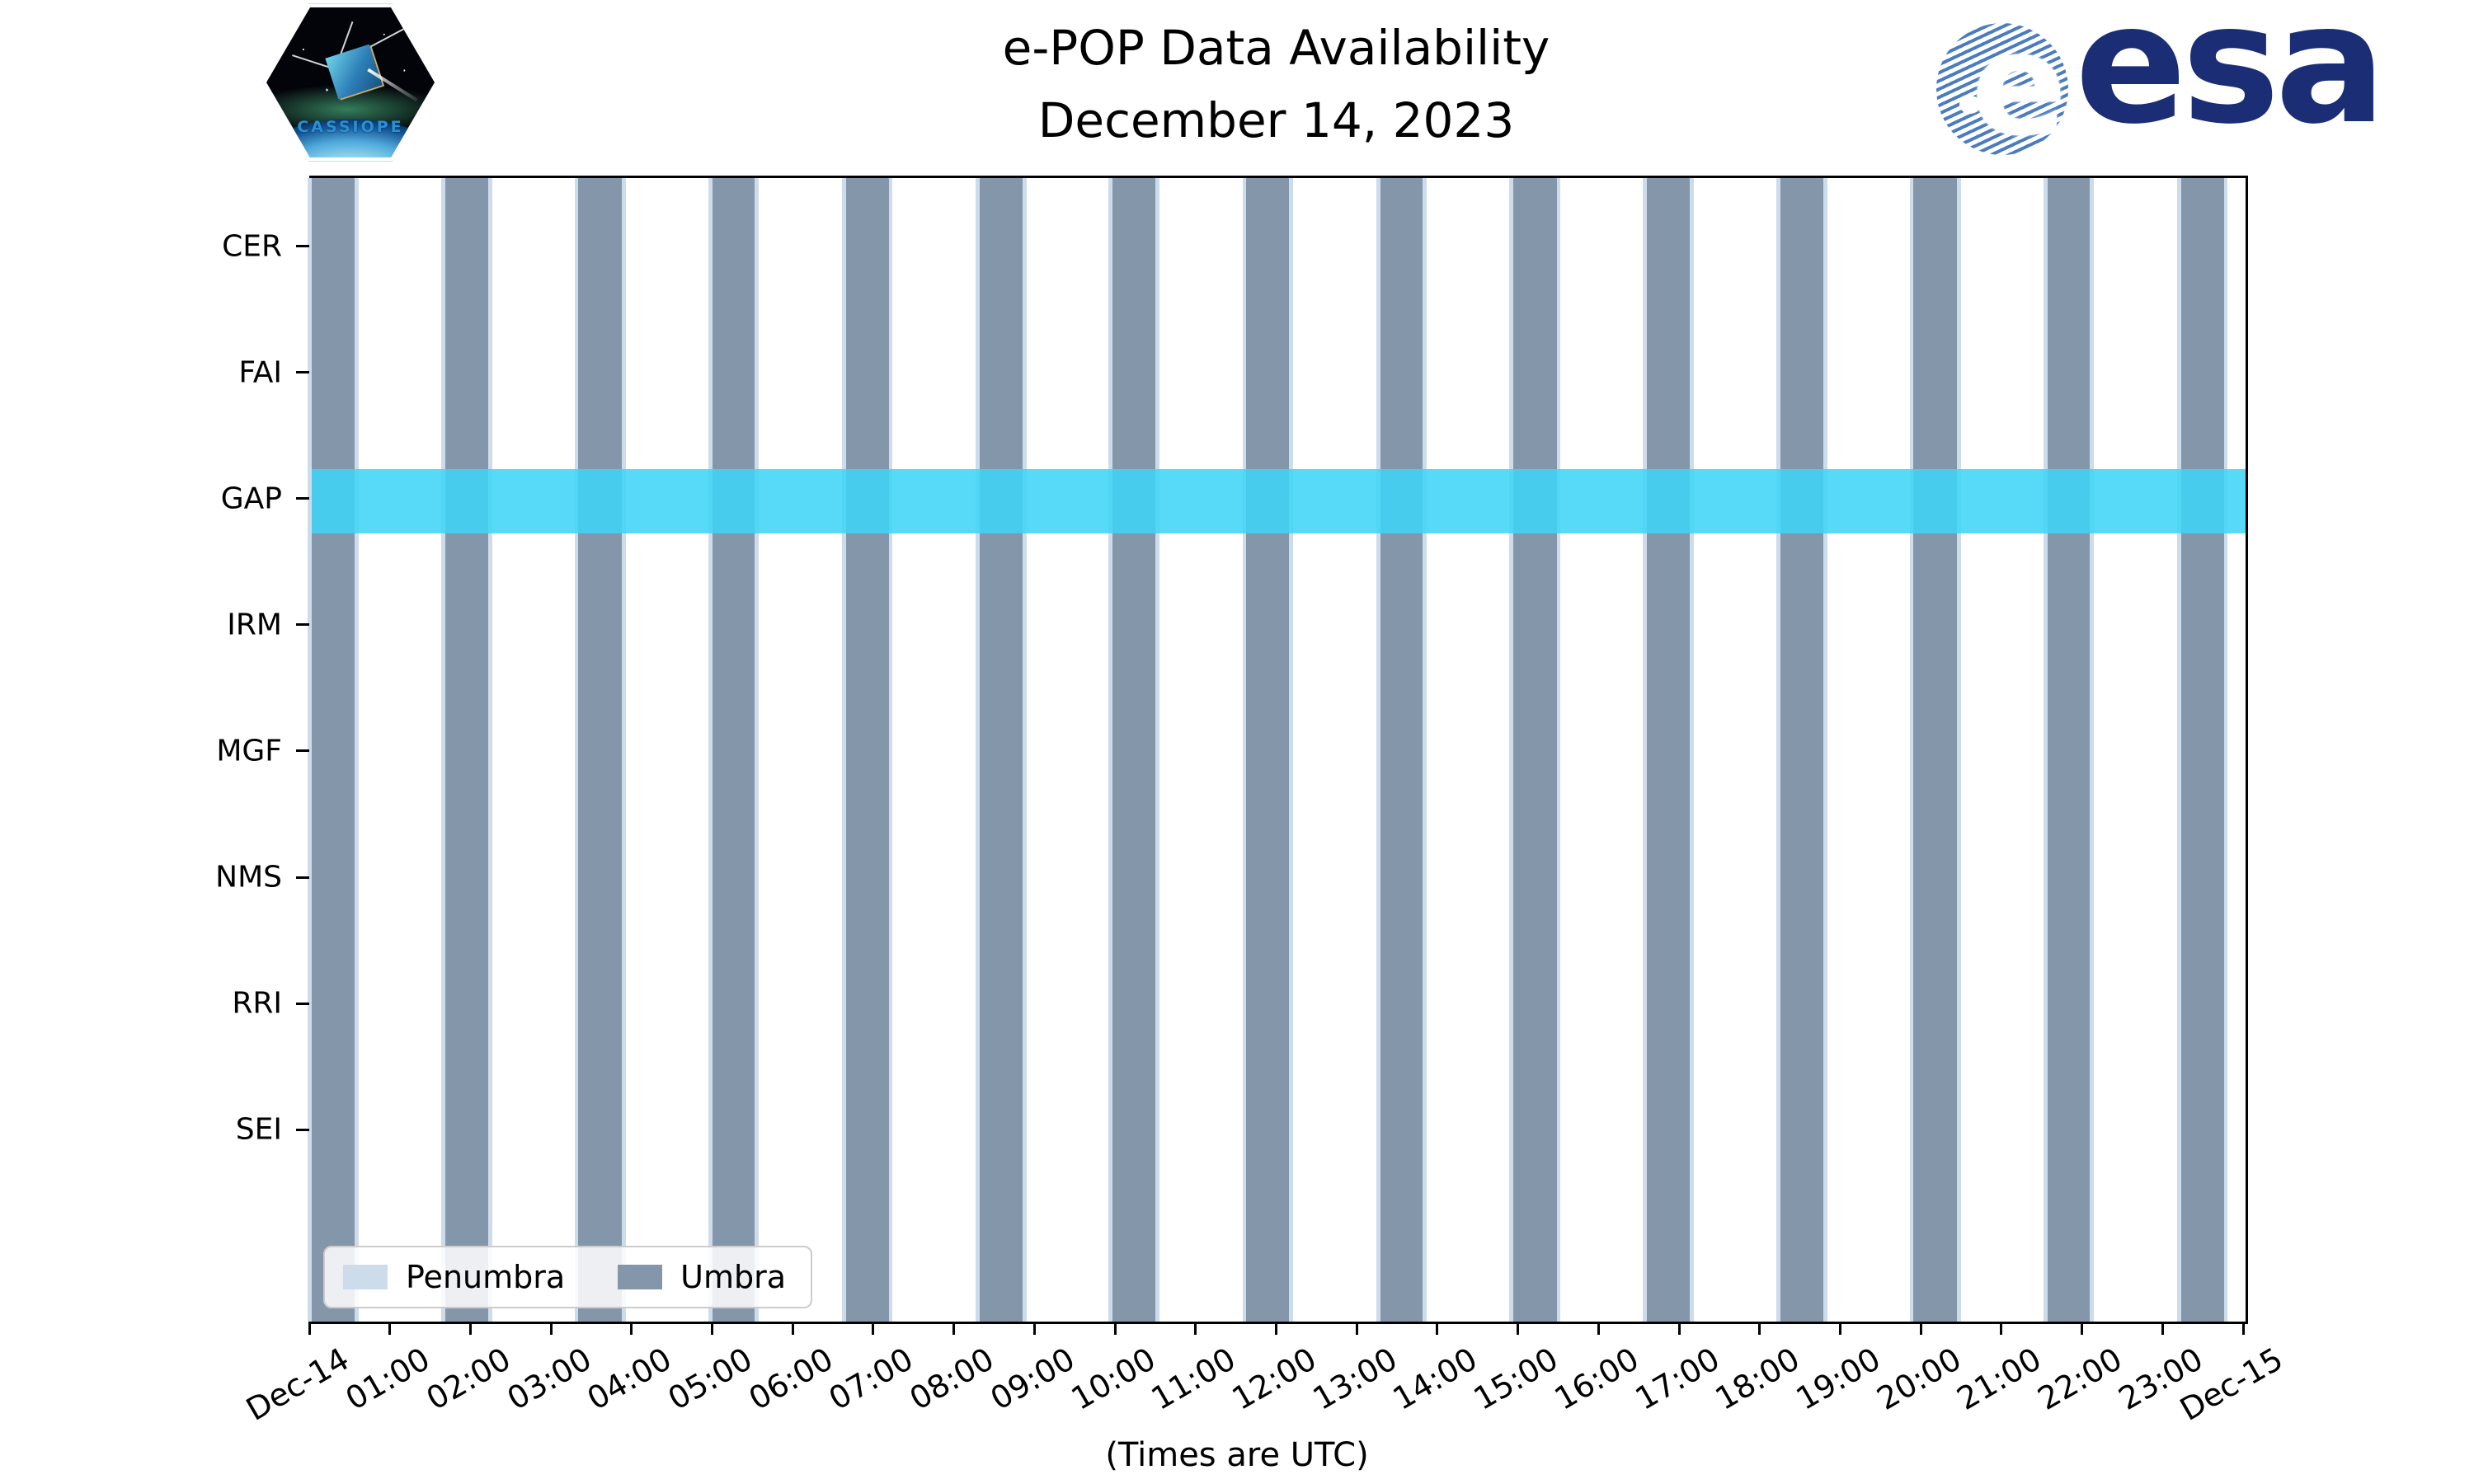 This screenshot has width=2474, height=1484. Describe the element at coordinates (486, 1277) in the screenshot. I see `legend-label-penumbra: Penumbra` at that location.